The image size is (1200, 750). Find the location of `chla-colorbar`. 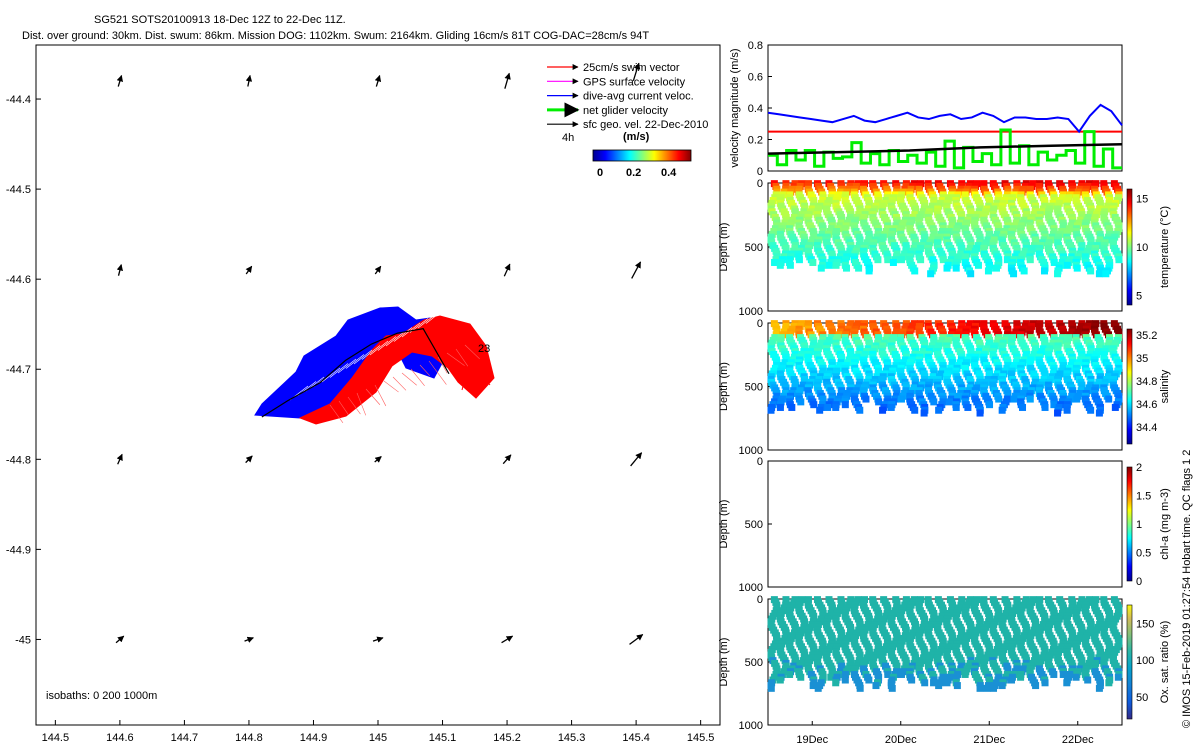

chla-colorbar is located at coordinates (1129, 524).